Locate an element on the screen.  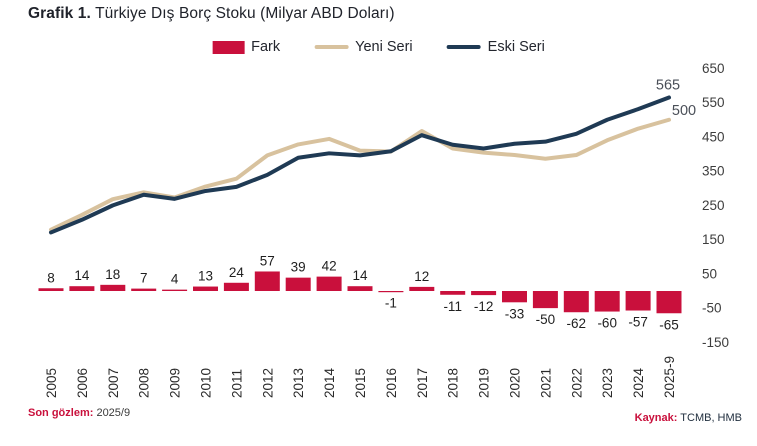
footnote-last-observation: Son gözlem: 2025/9 is located at coordinates (79, 413).